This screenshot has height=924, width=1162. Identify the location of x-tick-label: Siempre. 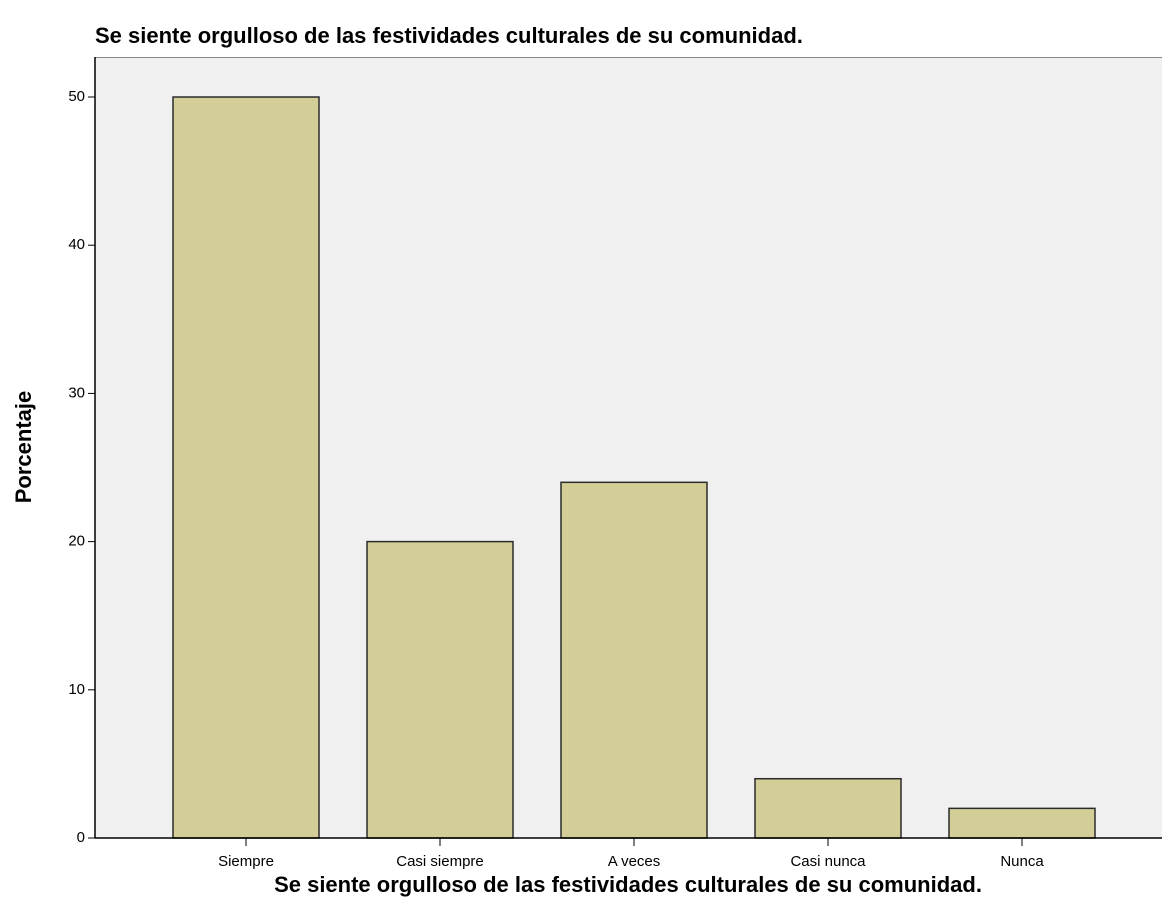
(246, 861).